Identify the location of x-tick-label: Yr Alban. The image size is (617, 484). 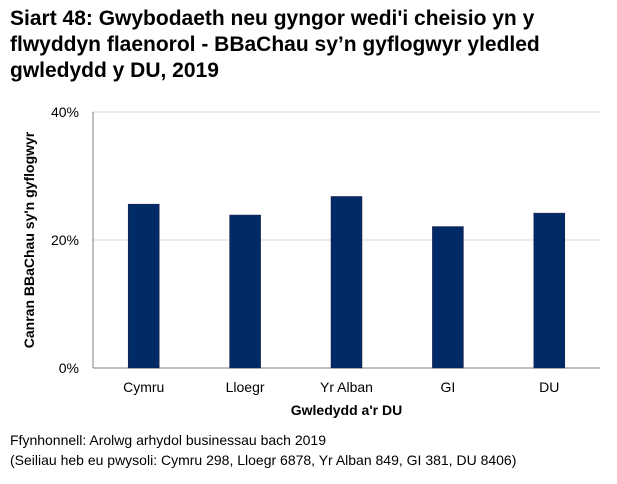
(346, 387).